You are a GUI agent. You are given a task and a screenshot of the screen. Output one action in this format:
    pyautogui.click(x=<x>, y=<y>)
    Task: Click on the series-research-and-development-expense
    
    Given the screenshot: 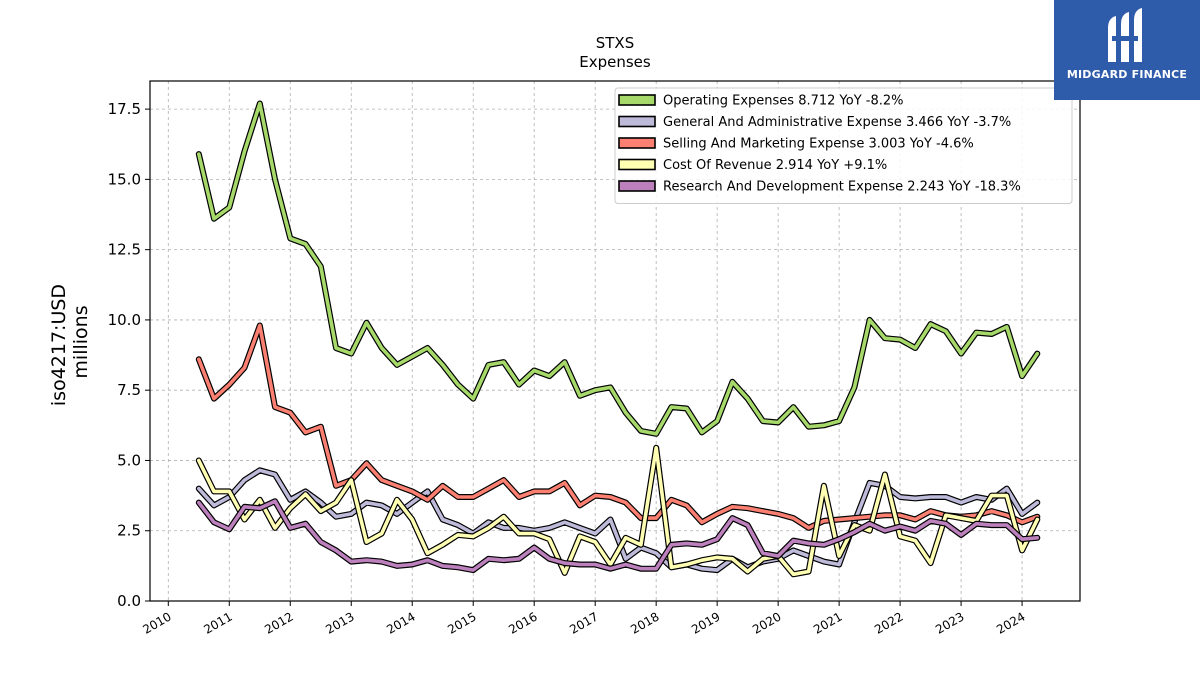 What is the action you would take?
    pyautogui.click(x=618, y=536)
    